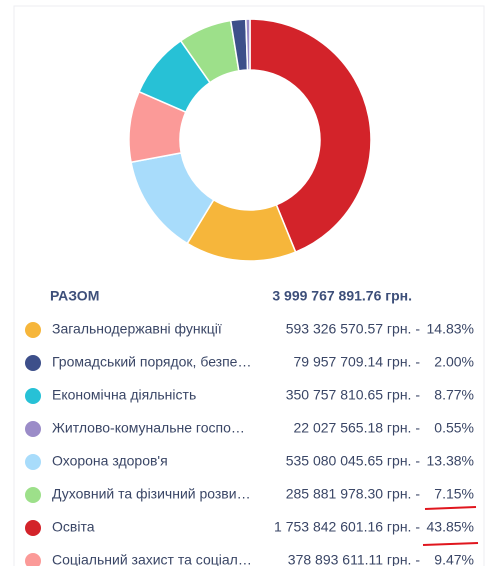 Image resolution: width=488 pixels, height=566 pixels. Describe the element at coordinates (454, 428) in the screenshot. I see `row-percent: 0.55%` at that location.